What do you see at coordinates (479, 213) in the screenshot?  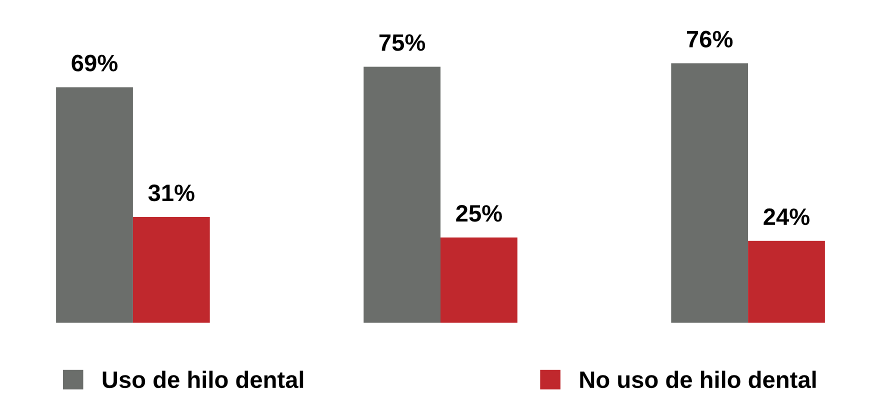 I see `data-label: 25%` at bounding box center [479, 213].